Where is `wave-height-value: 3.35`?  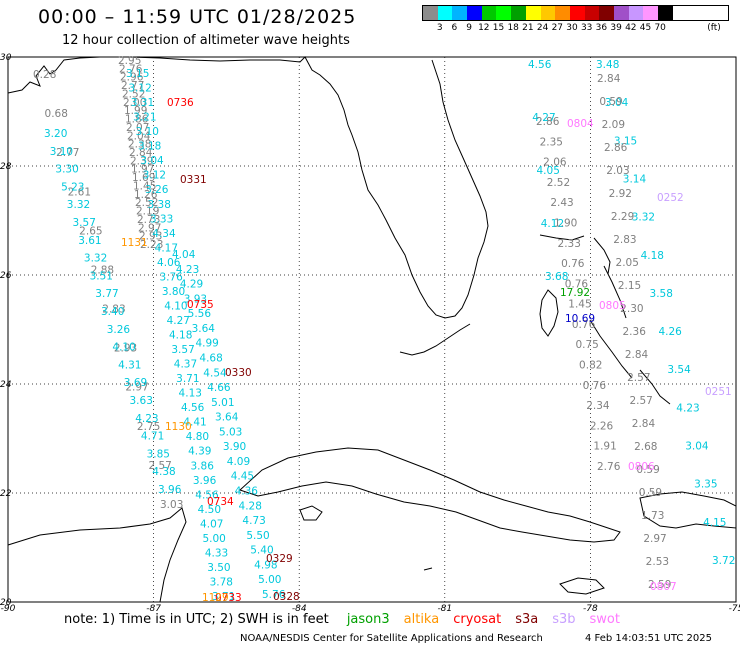
wave-height-value: 3.35 is located at coordinates (705, 485).